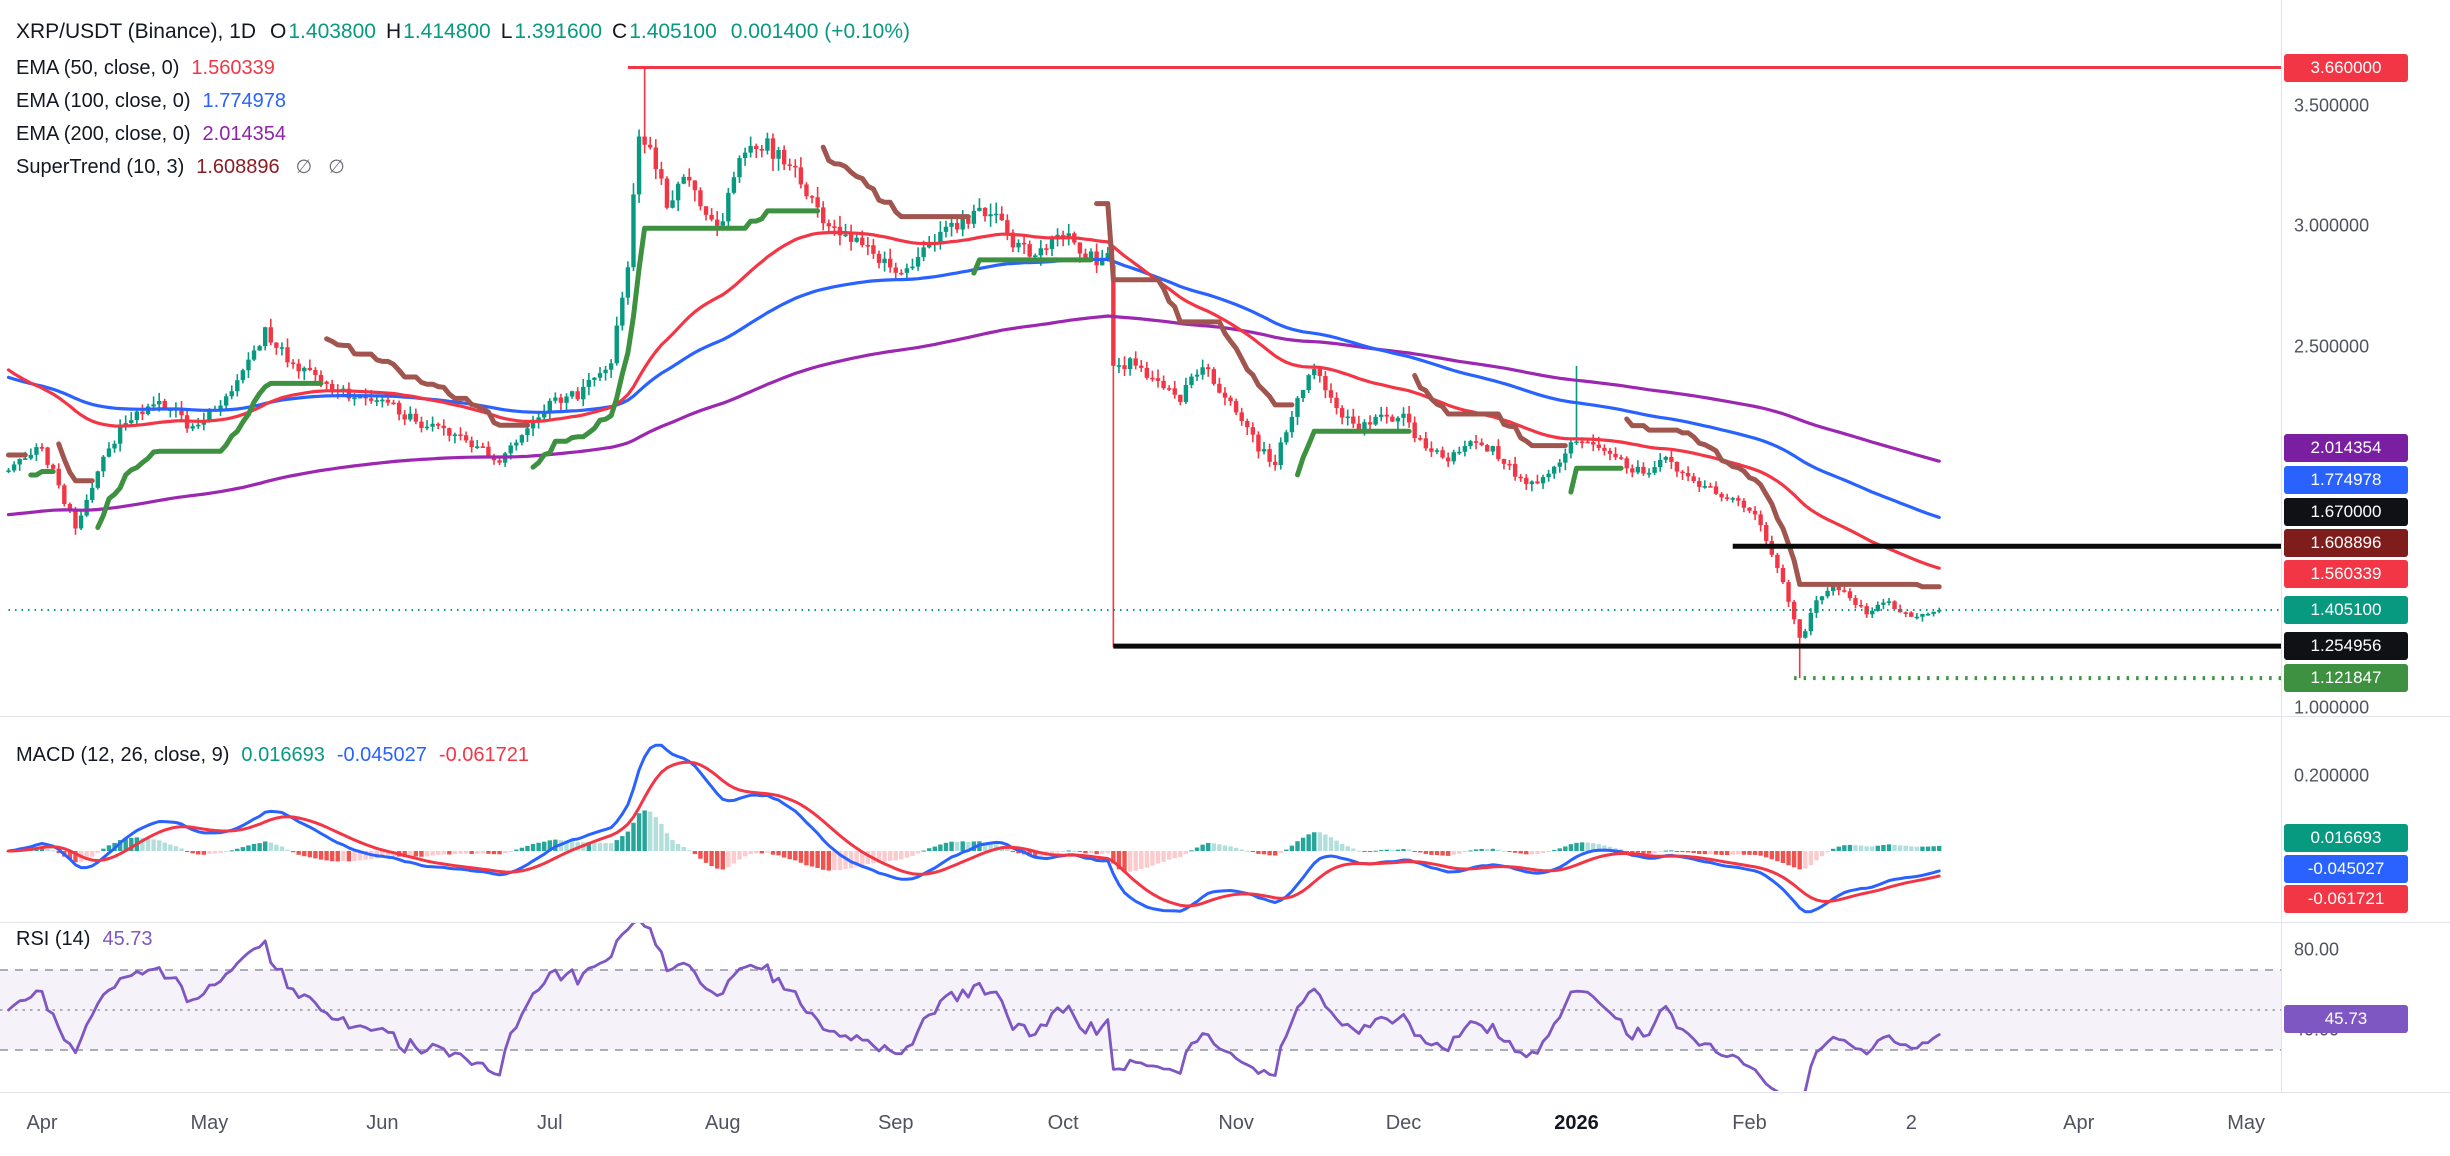 The width and height of the screenshot is (2450, 1156). Describe the element at coordinates (103, 134) in the screenshot. I see `indicator-label: EMA (200, close, 0)` at that location.